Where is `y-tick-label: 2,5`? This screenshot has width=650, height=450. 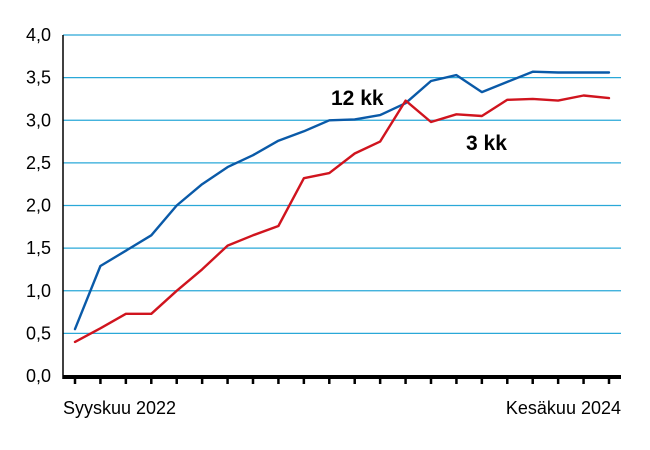
y-tick-label: 2,5 is located at coordinates (38, 163).